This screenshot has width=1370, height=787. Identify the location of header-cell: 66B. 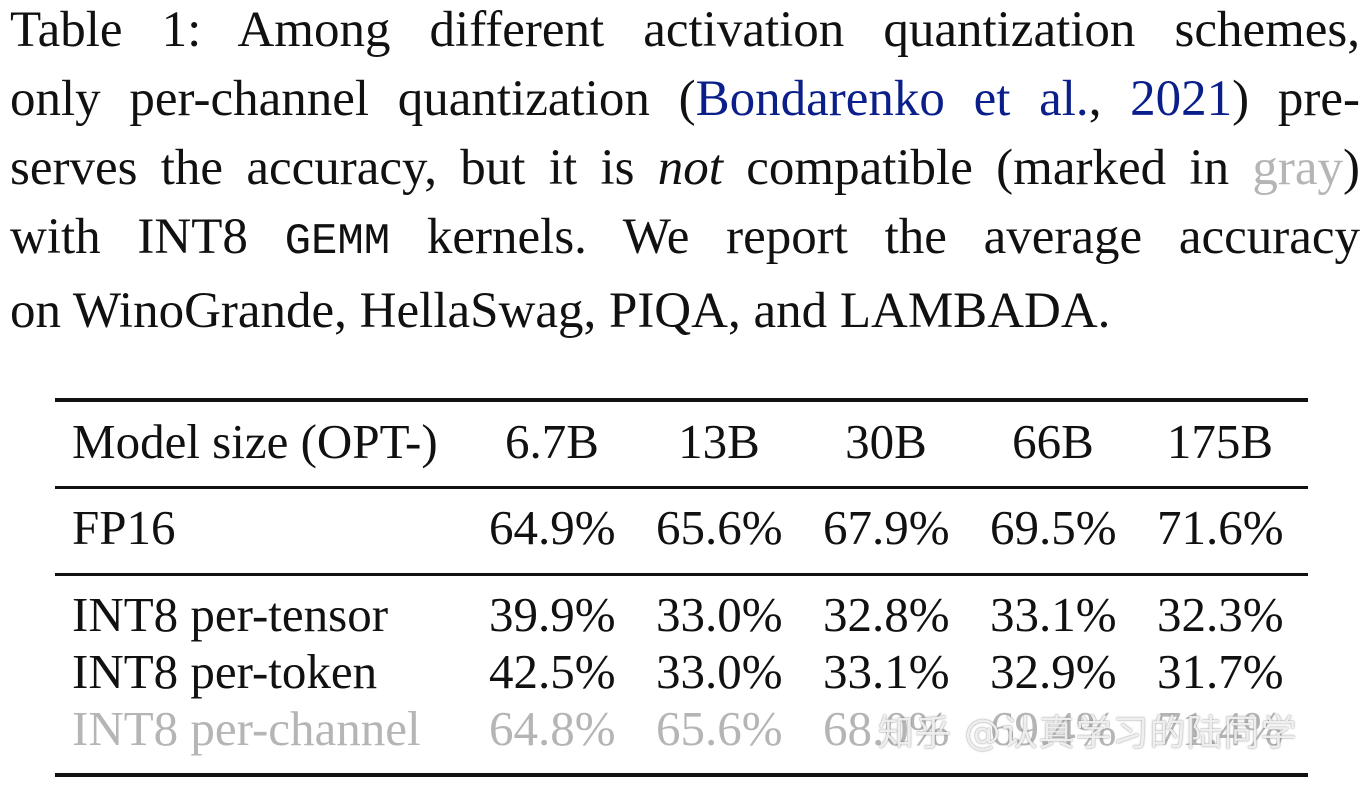
(1053, 441).